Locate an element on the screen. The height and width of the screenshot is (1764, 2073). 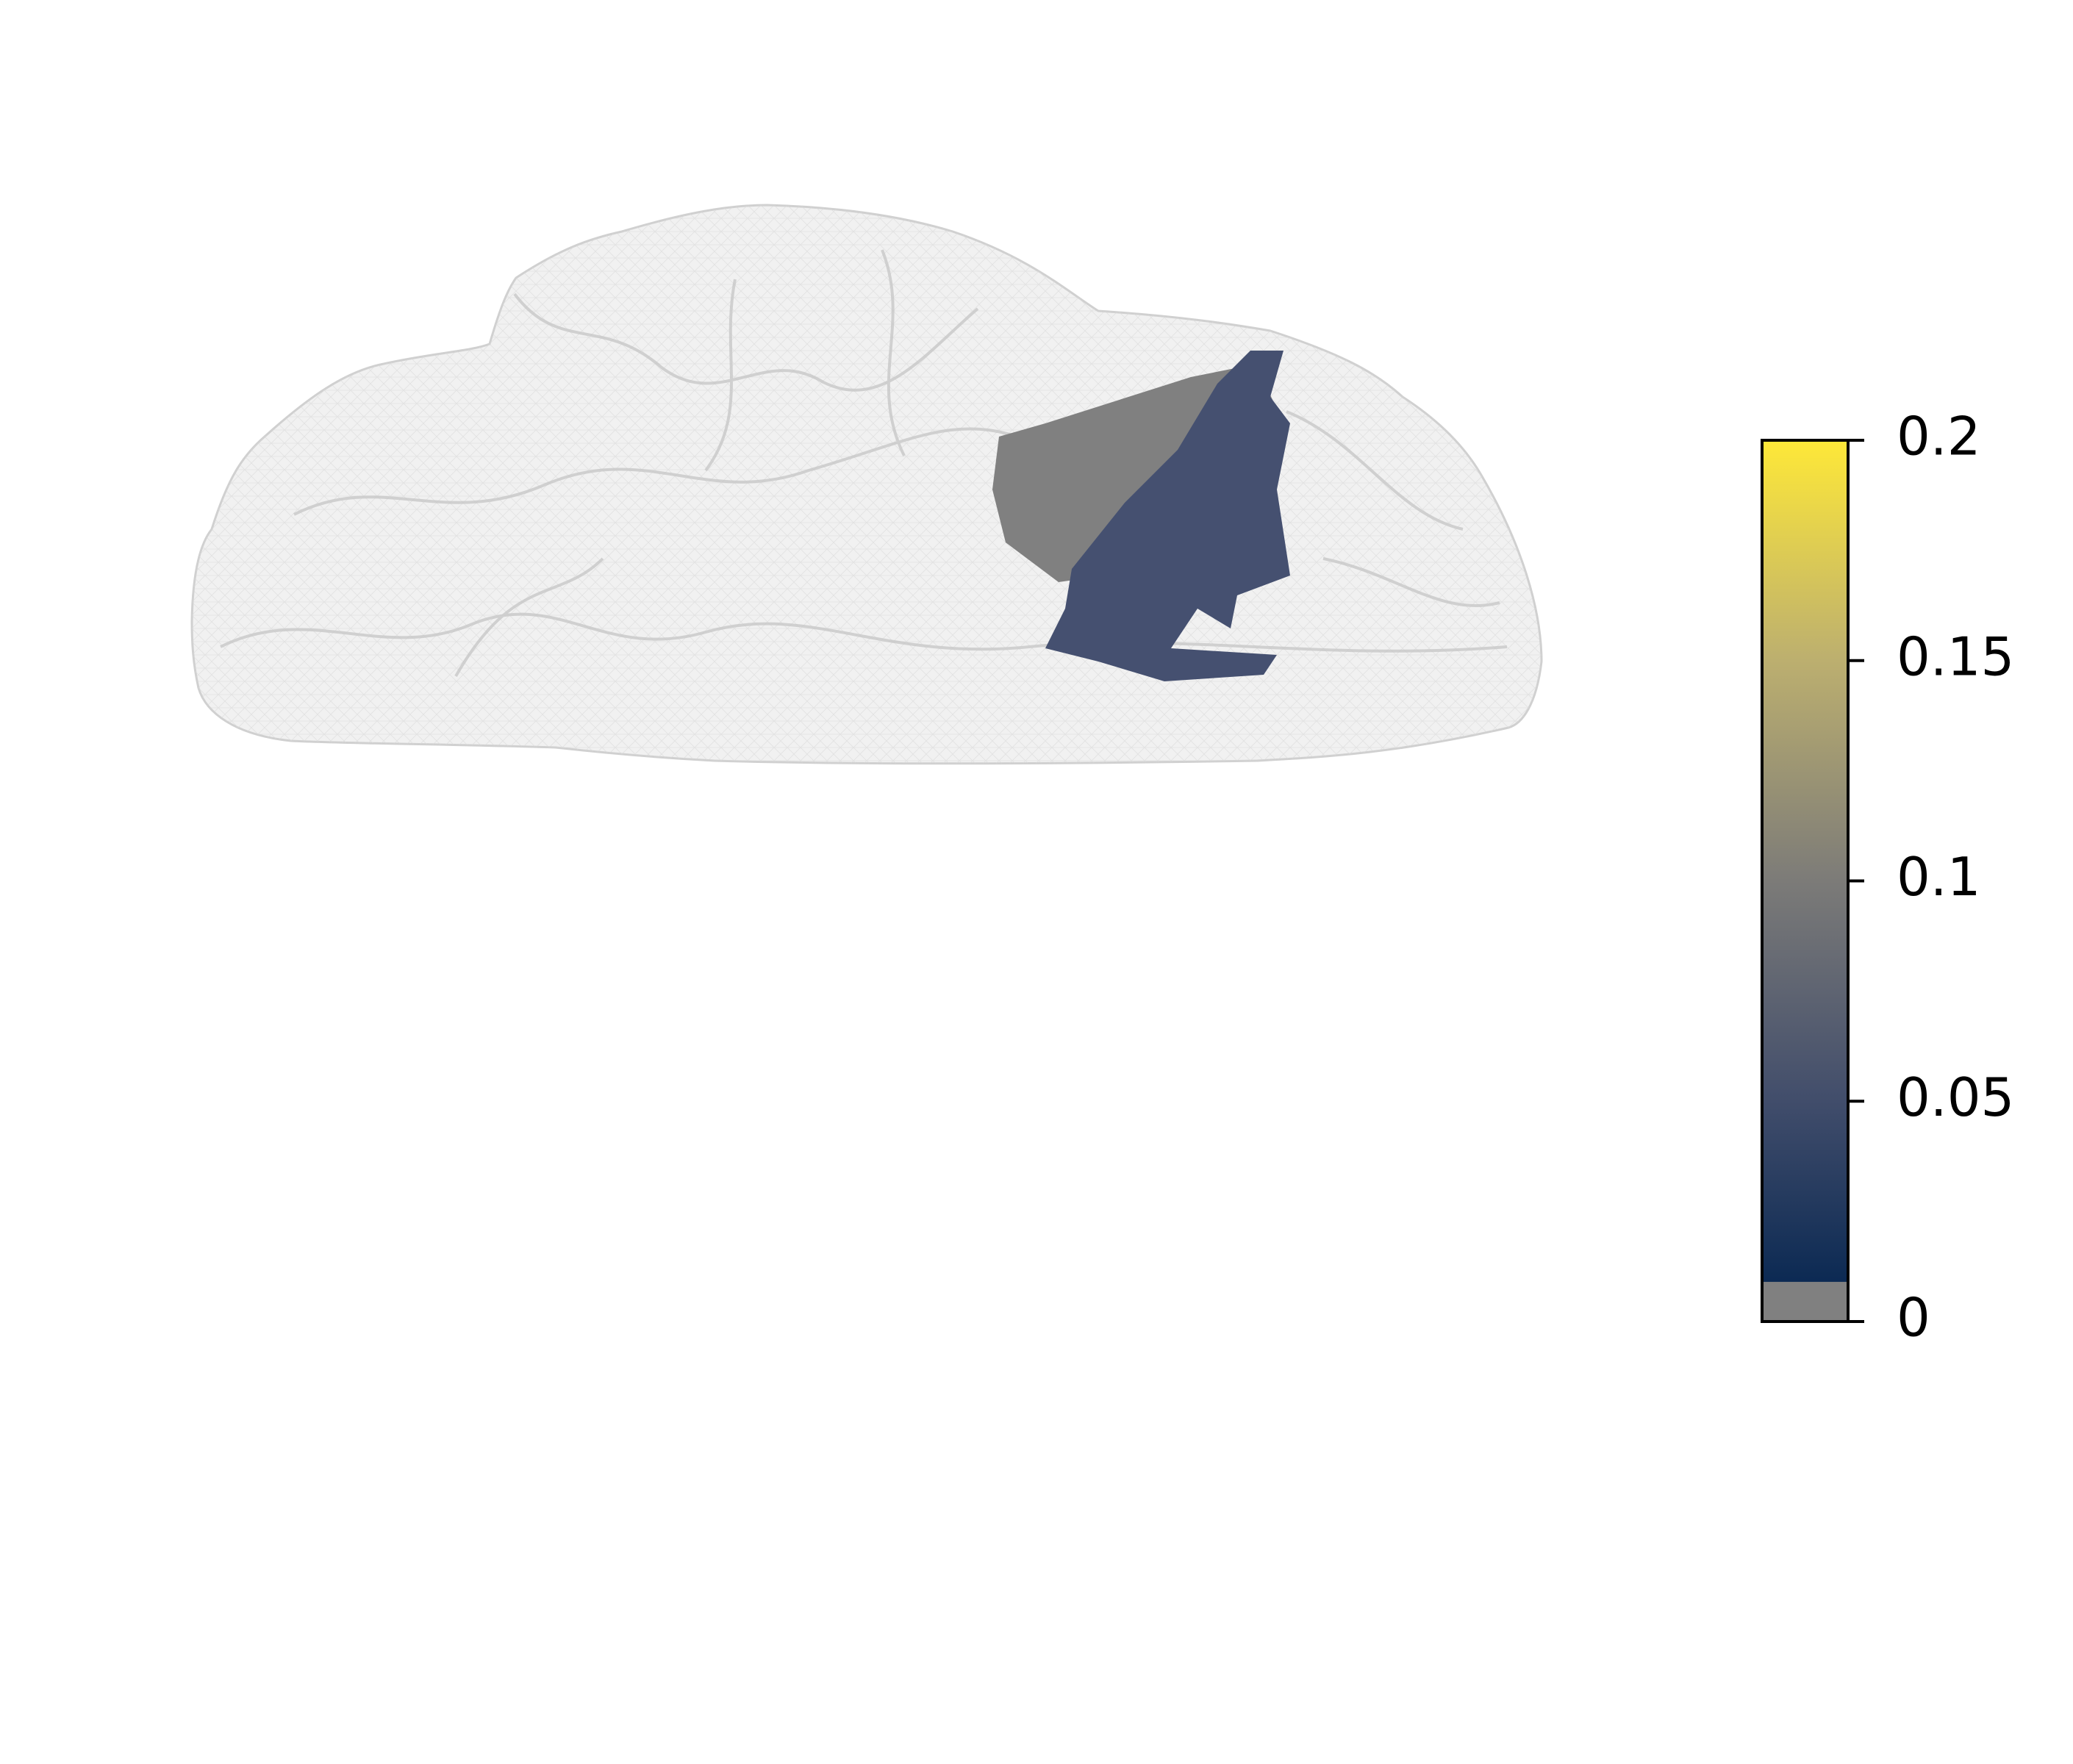
colorbar-below-threshold is located at coordinates (1805, 1302).